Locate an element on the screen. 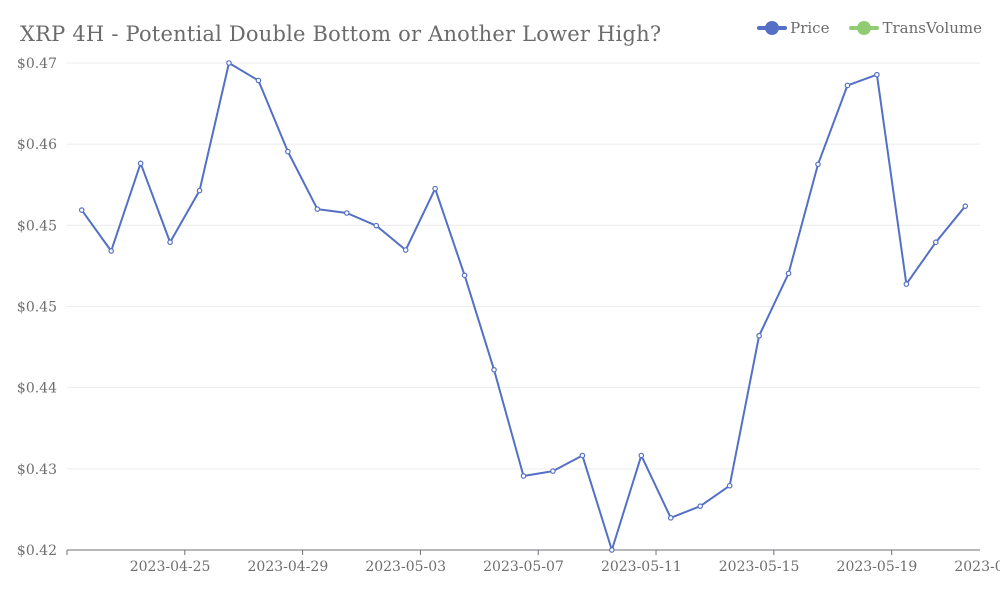 This screenshot has height=600, width=1000. legend-price-dot is located at coordinates (772, 28).